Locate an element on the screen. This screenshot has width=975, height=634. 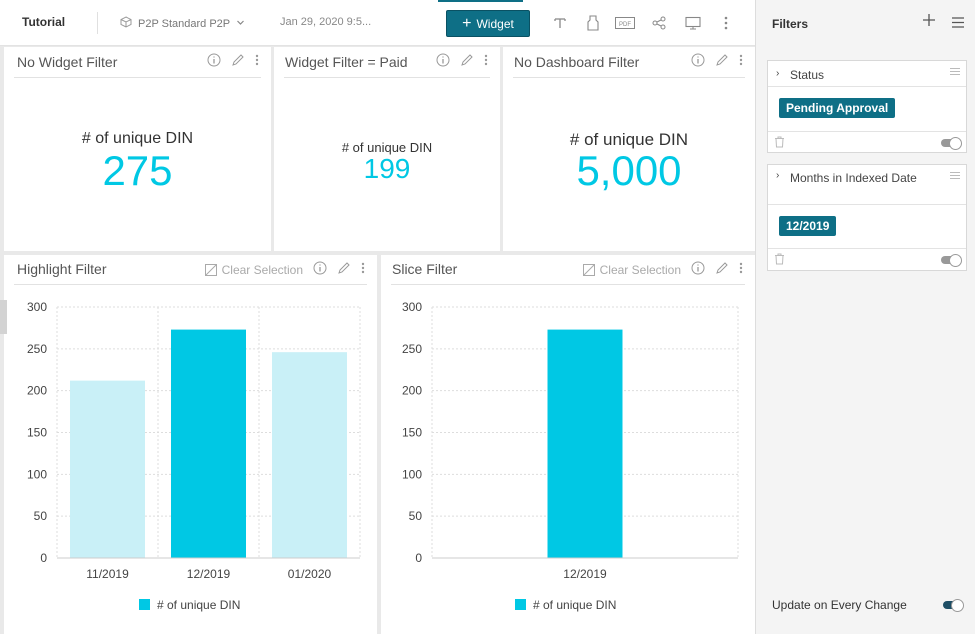
filter-name: Months in Indexed Date is located at coordinates (853, 178).